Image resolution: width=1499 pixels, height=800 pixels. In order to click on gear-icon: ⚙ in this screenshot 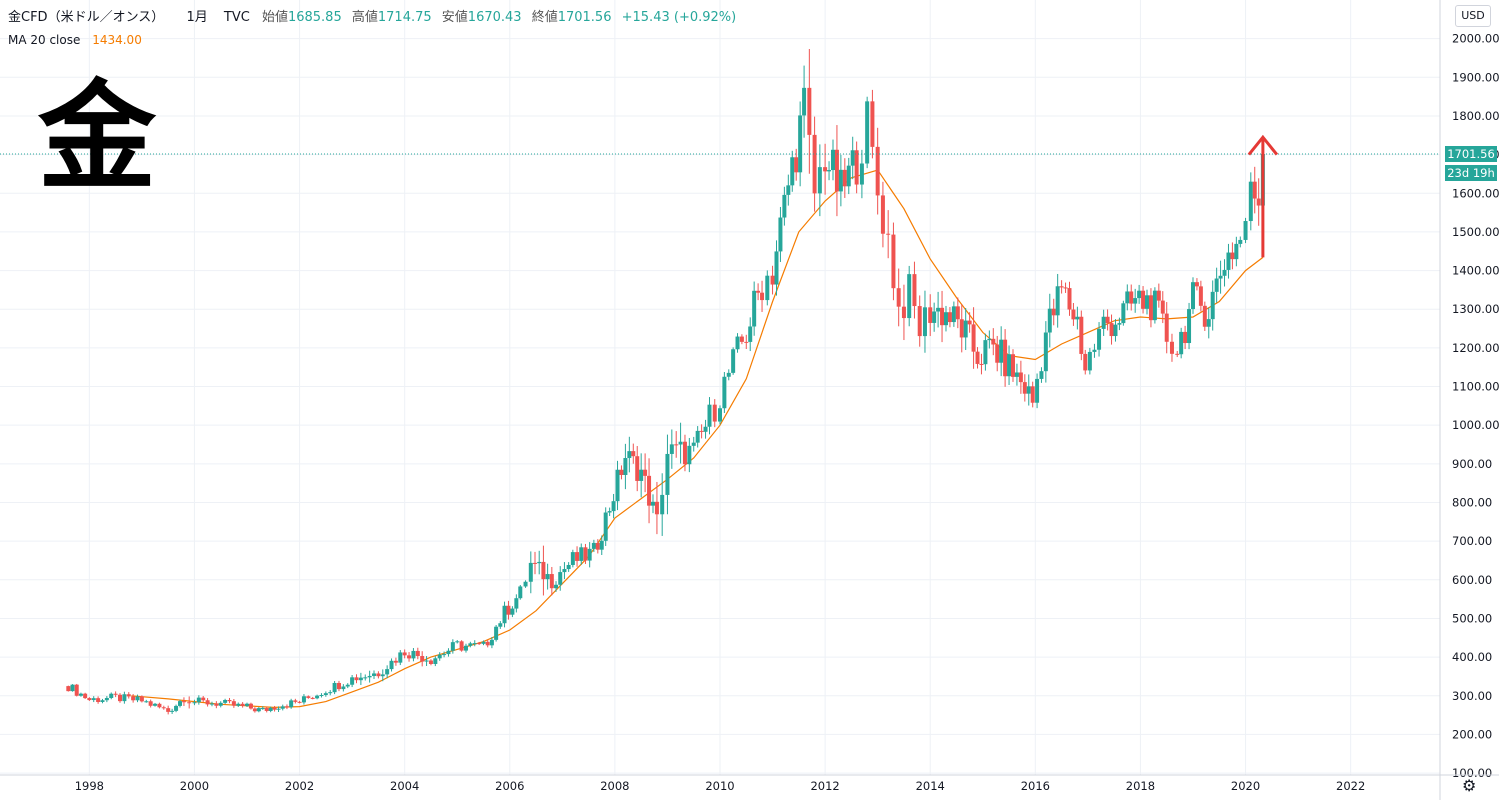, I will do `click(1469, 785)`.